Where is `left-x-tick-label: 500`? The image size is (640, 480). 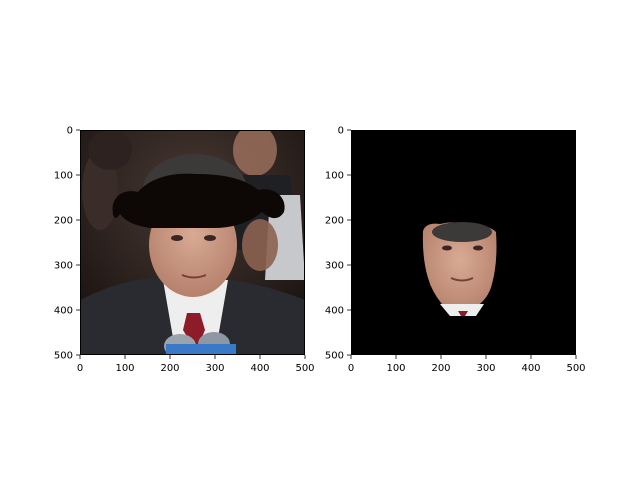 left-x-tick-label: 500 is located at coordinates (304, 368).